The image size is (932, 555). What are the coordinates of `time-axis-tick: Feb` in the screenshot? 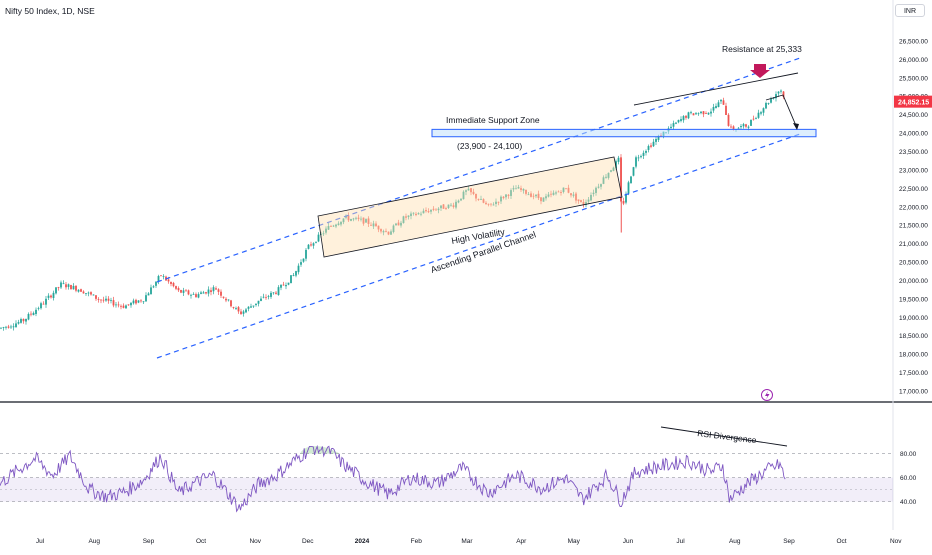 It's located at (417, 541).